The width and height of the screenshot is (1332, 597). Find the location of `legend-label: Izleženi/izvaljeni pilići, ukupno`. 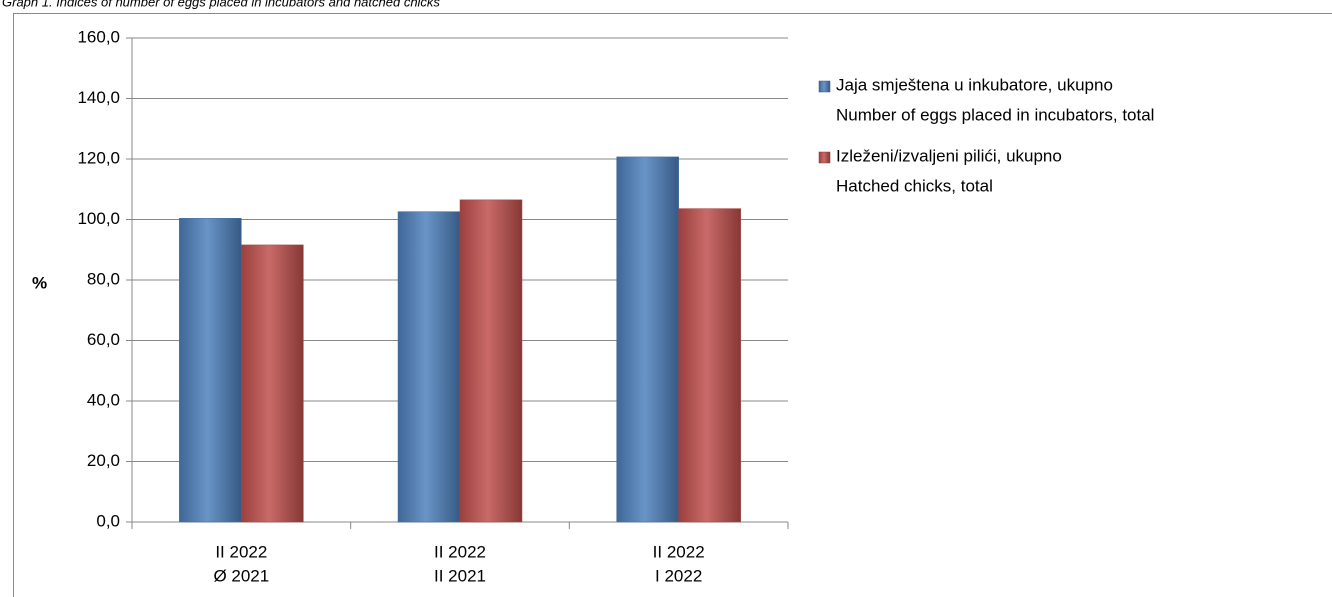

legend-label: Izleženi/izvaljeni pilići, ukupno is located at coordinates (949, 155).